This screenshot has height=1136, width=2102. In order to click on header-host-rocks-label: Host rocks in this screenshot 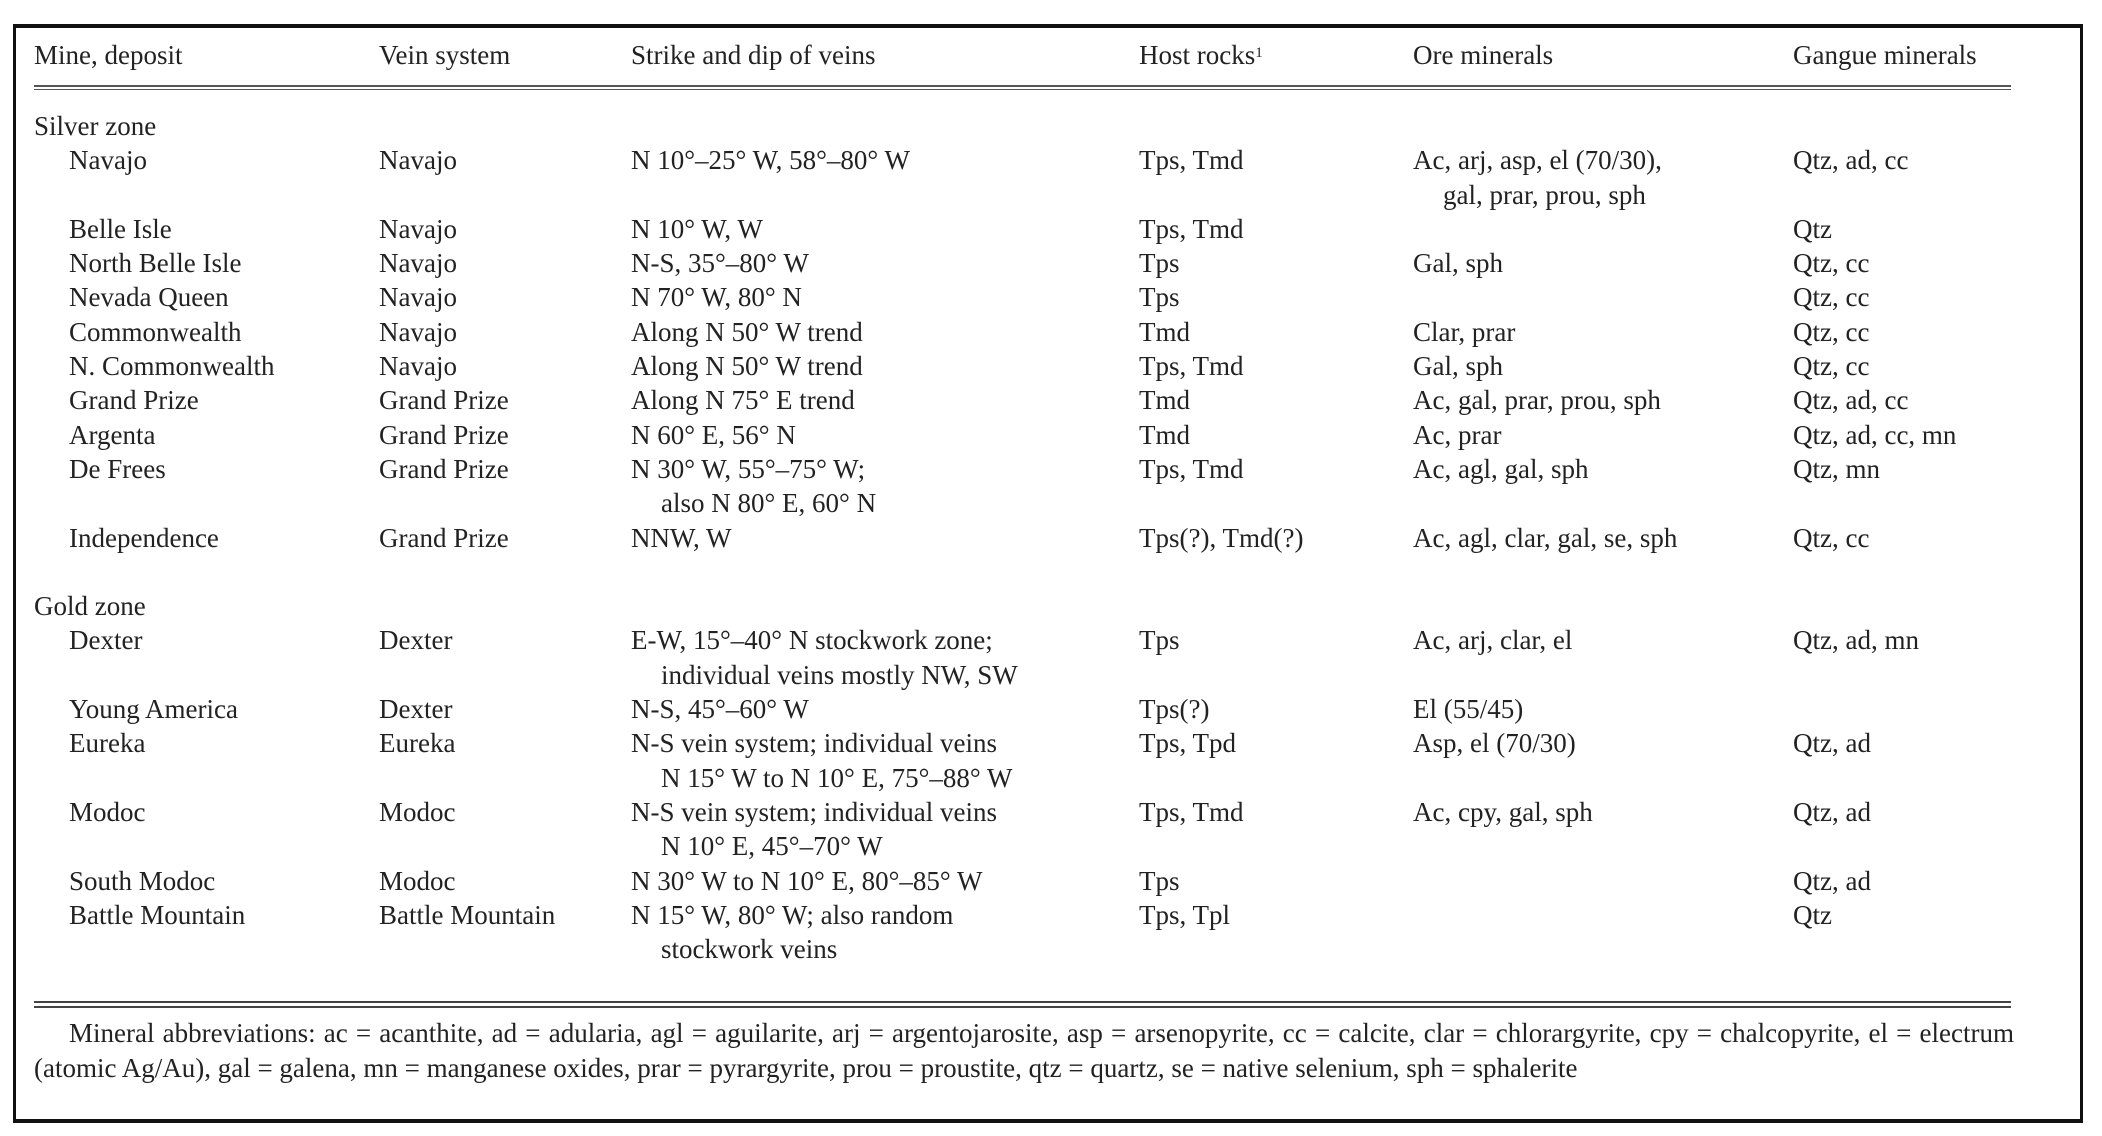, I will do `click(1197, 55)`.